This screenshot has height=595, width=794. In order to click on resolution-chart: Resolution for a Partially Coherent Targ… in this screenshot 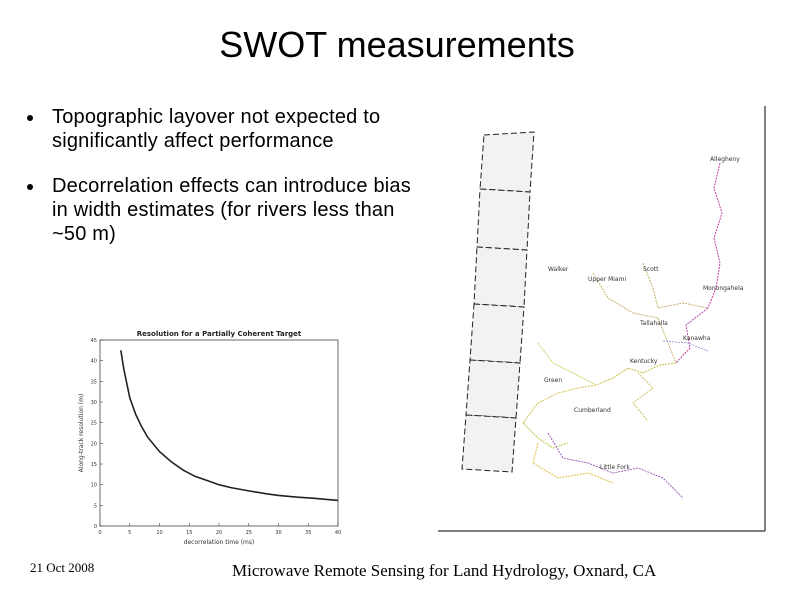, I will do `click(209, 438)`.